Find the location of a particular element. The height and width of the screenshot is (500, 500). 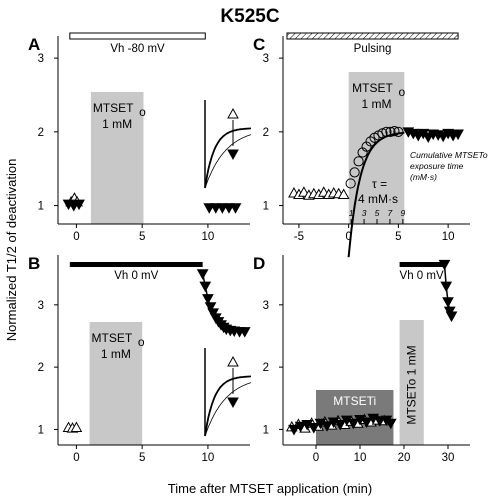

exposure-tick-label: 7 is located at coordinates (390, 213).